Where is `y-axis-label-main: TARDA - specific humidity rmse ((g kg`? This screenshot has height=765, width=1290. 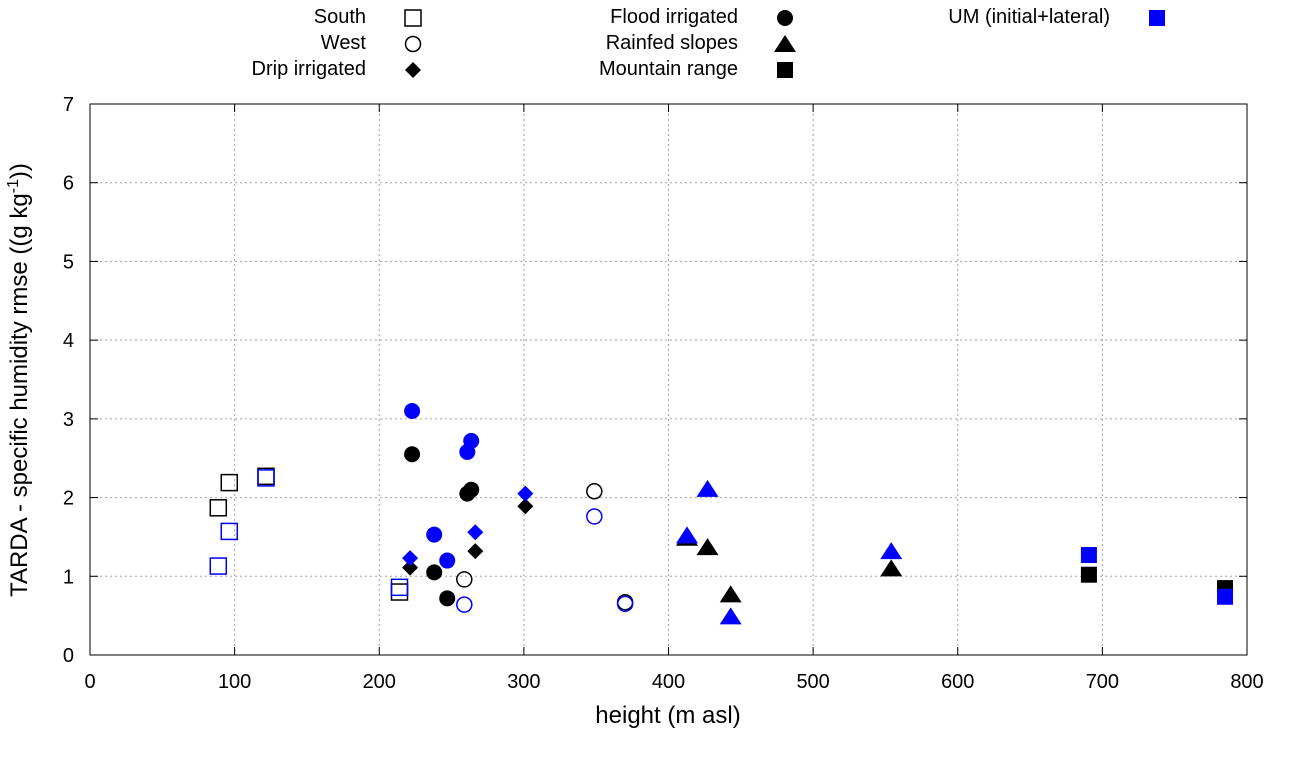 y-axis-label-main: TARDA - specific humidity rmse ((g kg is located at coordinates (19, 395).